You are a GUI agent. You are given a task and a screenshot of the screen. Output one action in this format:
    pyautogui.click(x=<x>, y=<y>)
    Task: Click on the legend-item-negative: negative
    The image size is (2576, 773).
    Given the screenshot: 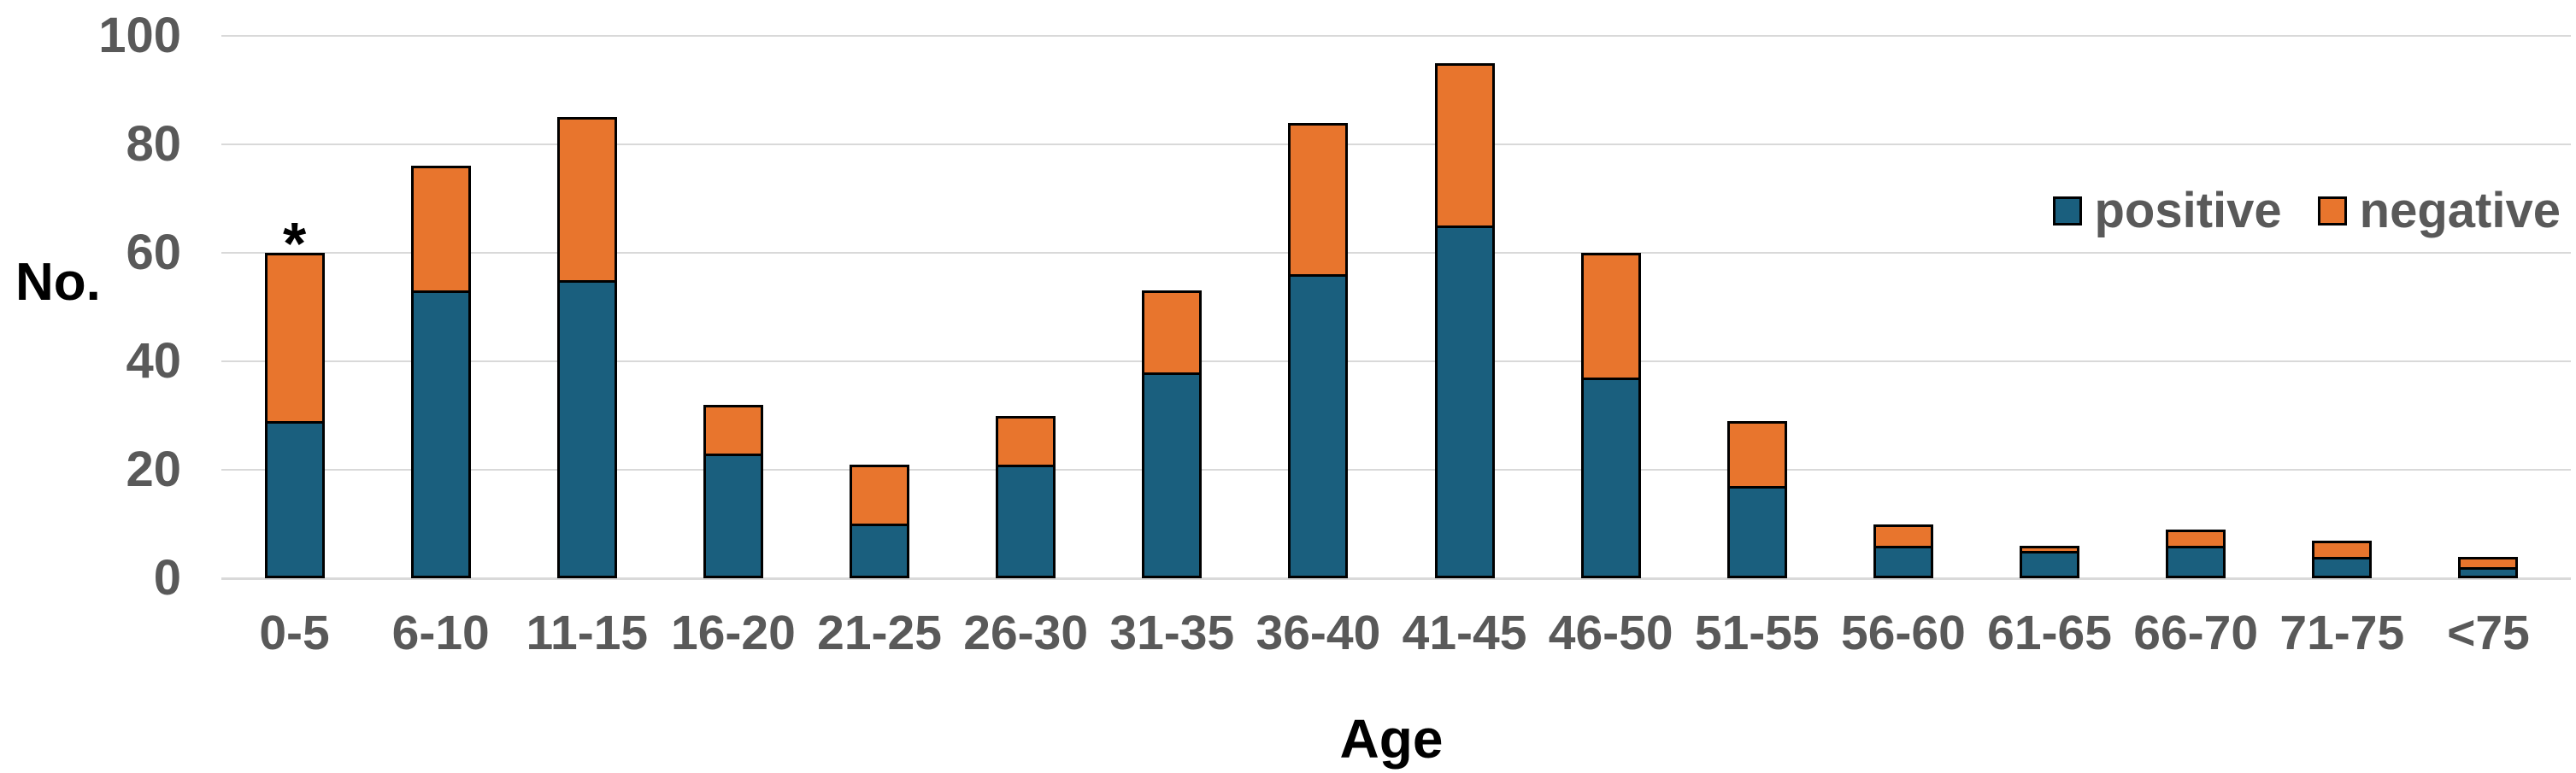 What is the action you would take?
    pyautogui.click(x=2439, y=211)
    